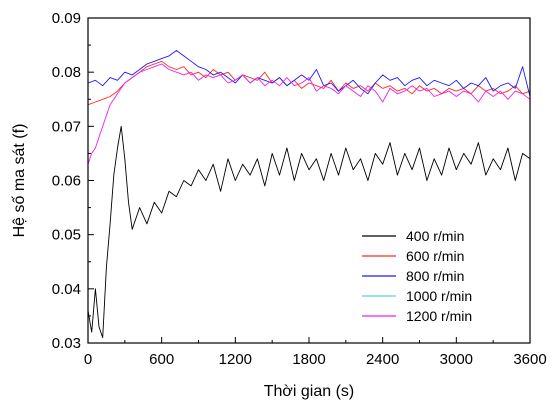  What do you see at coordinates (309, 391) in the screenshot?
I see `x-axis-title: Thời gian (s)` at bounding box center [309, 391].